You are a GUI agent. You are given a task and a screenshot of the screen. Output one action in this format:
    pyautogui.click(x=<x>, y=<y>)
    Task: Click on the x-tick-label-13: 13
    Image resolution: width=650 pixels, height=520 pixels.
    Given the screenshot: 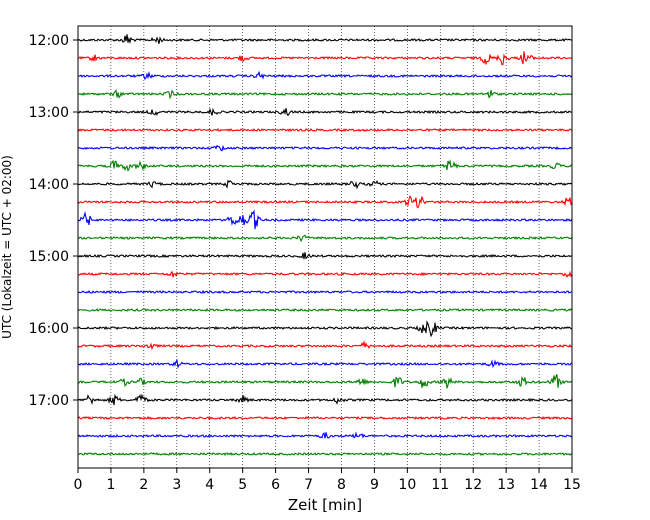 What is the action you would take?
    pyautogui.click(x=506, y=485)
    